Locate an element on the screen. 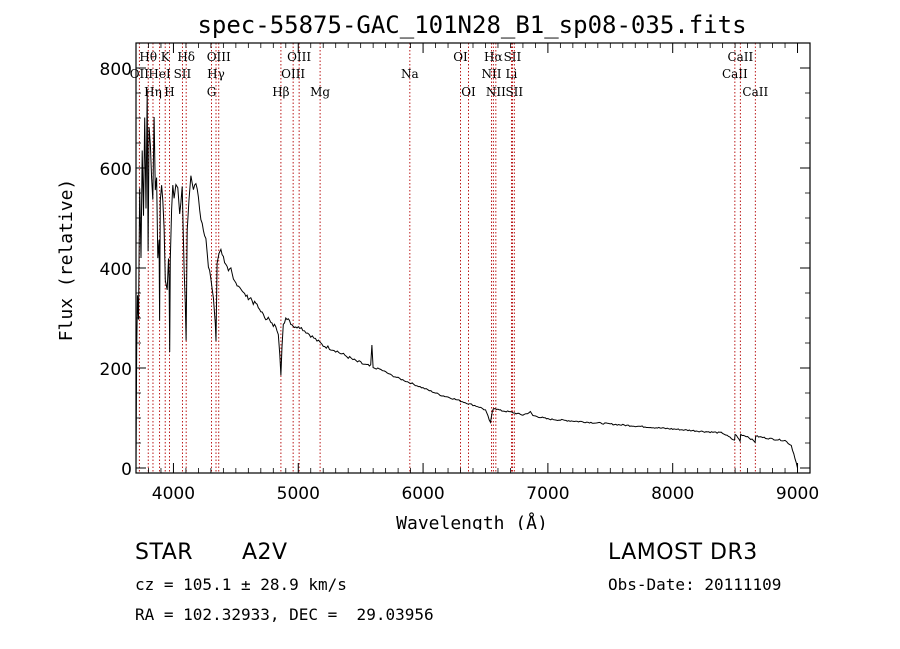  line-label-26: CaII is located at coordinates (755, 92).